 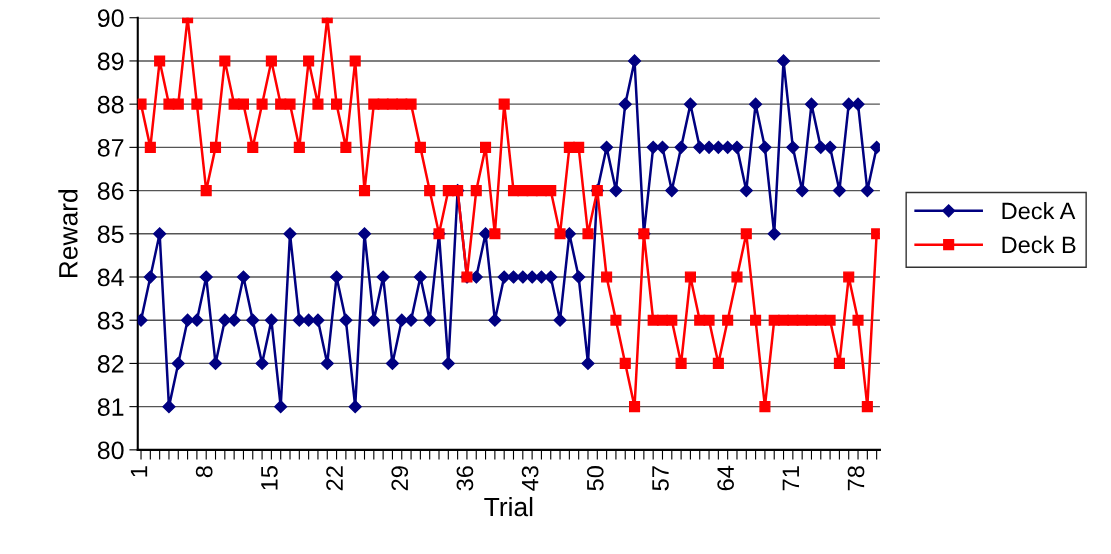 I want to click on x-tick-label: 29, so click(x=400, y=478).